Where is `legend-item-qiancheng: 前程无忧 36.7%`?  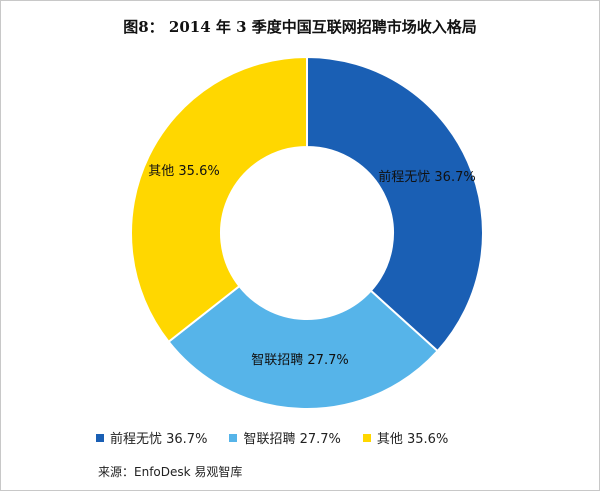 legend-item-qiancheng: 前程无忧 36.7% is located at coordinates (151, 437).